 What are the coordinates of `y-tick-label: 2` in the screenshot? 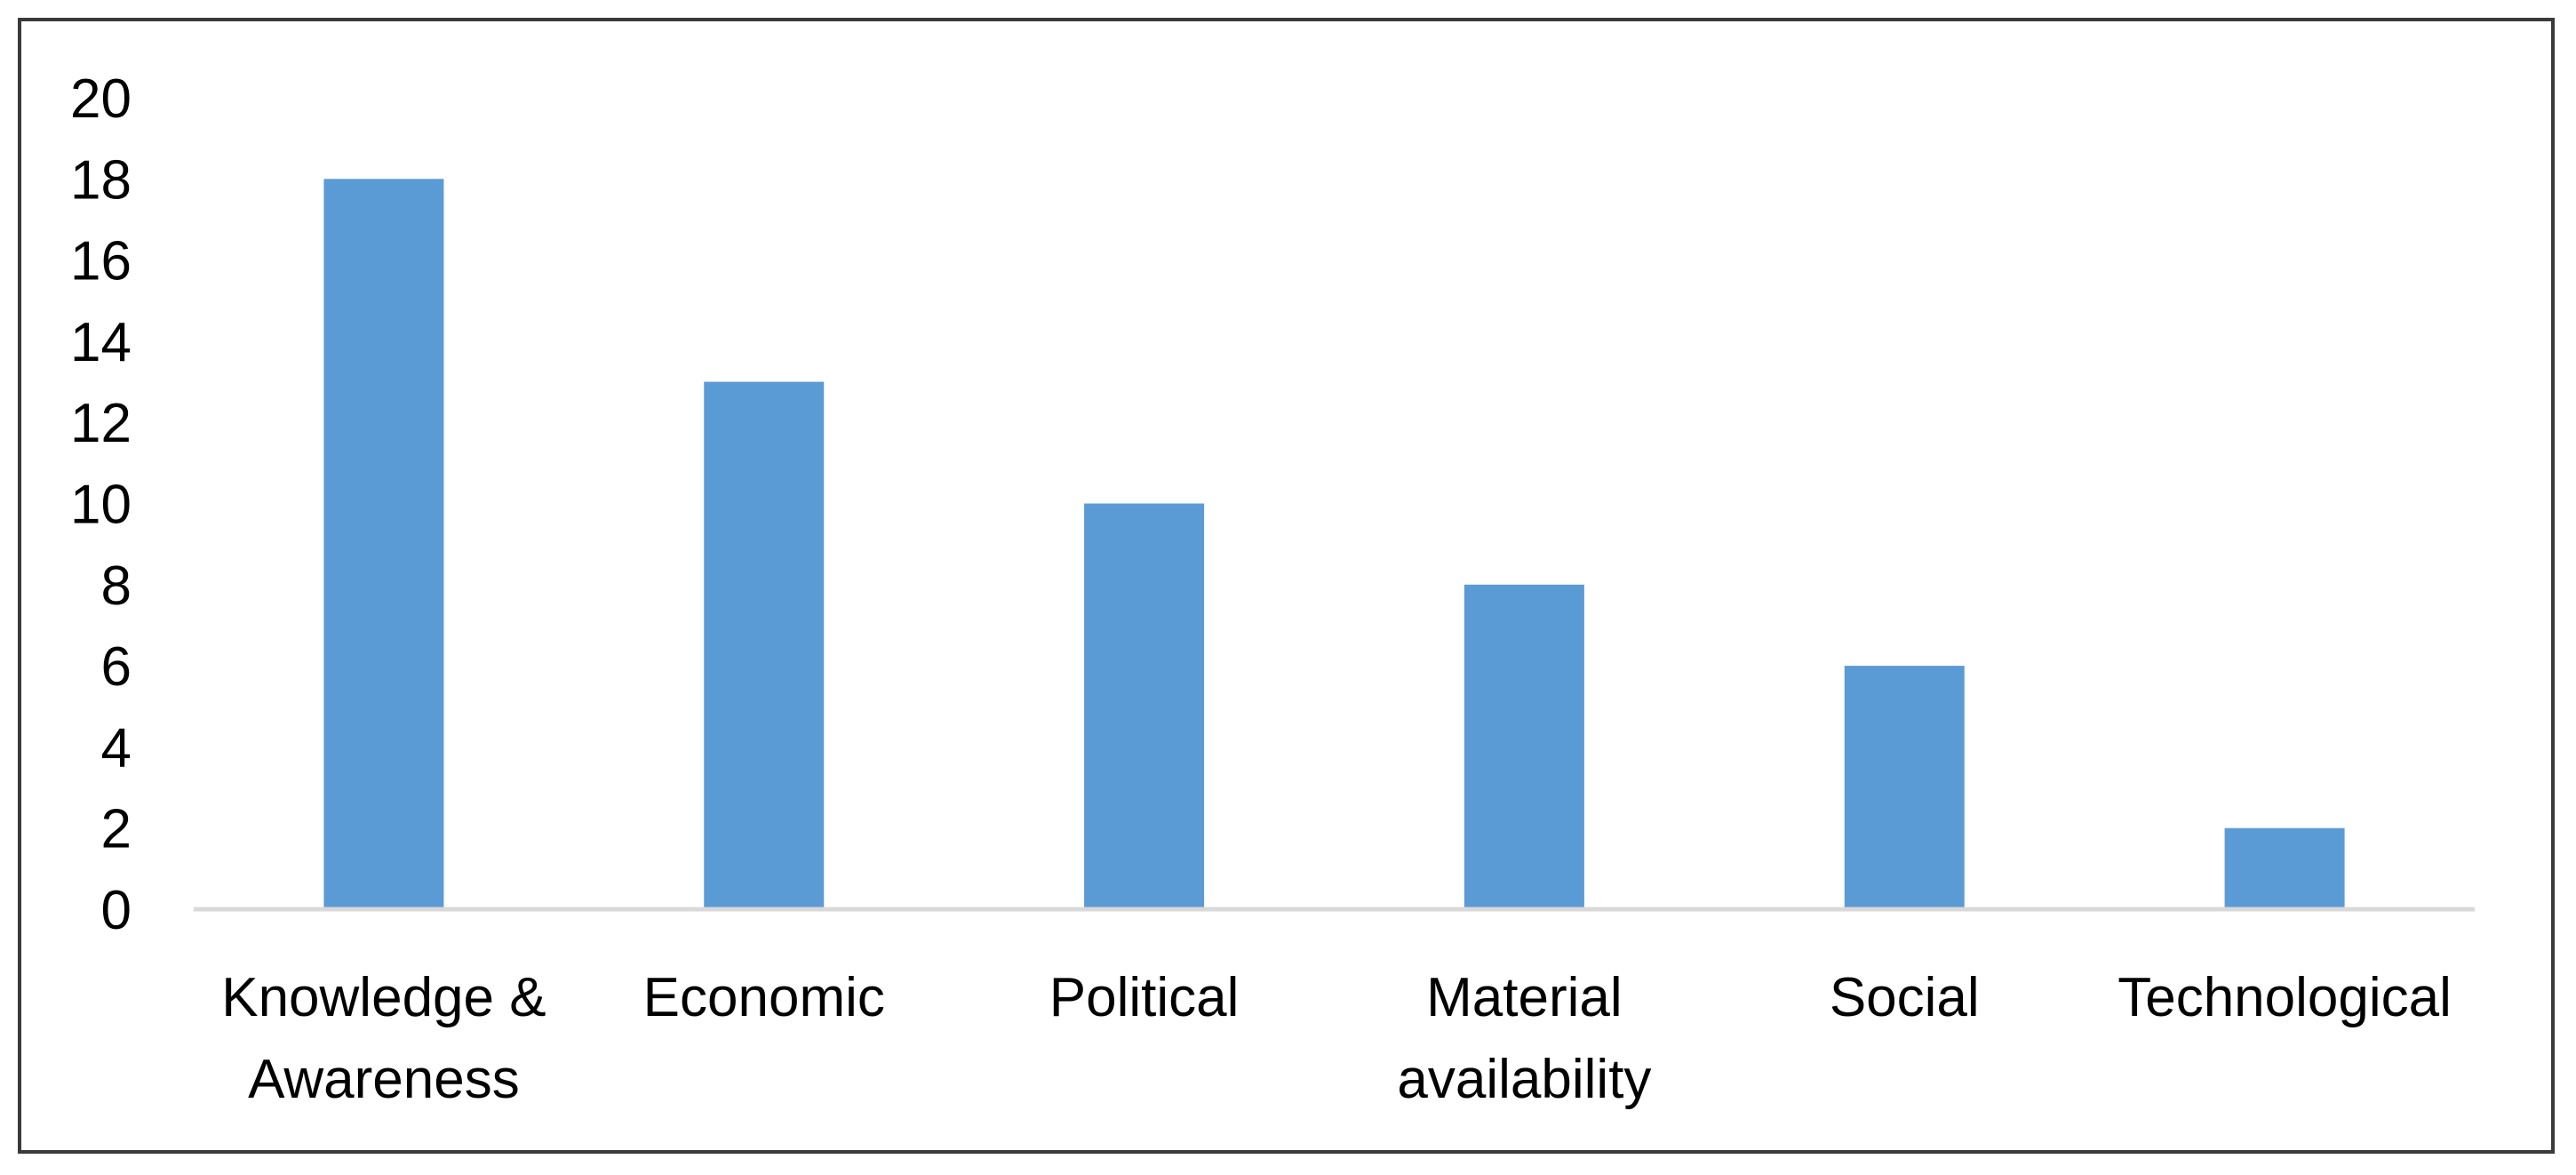 It's located at (117, 829).